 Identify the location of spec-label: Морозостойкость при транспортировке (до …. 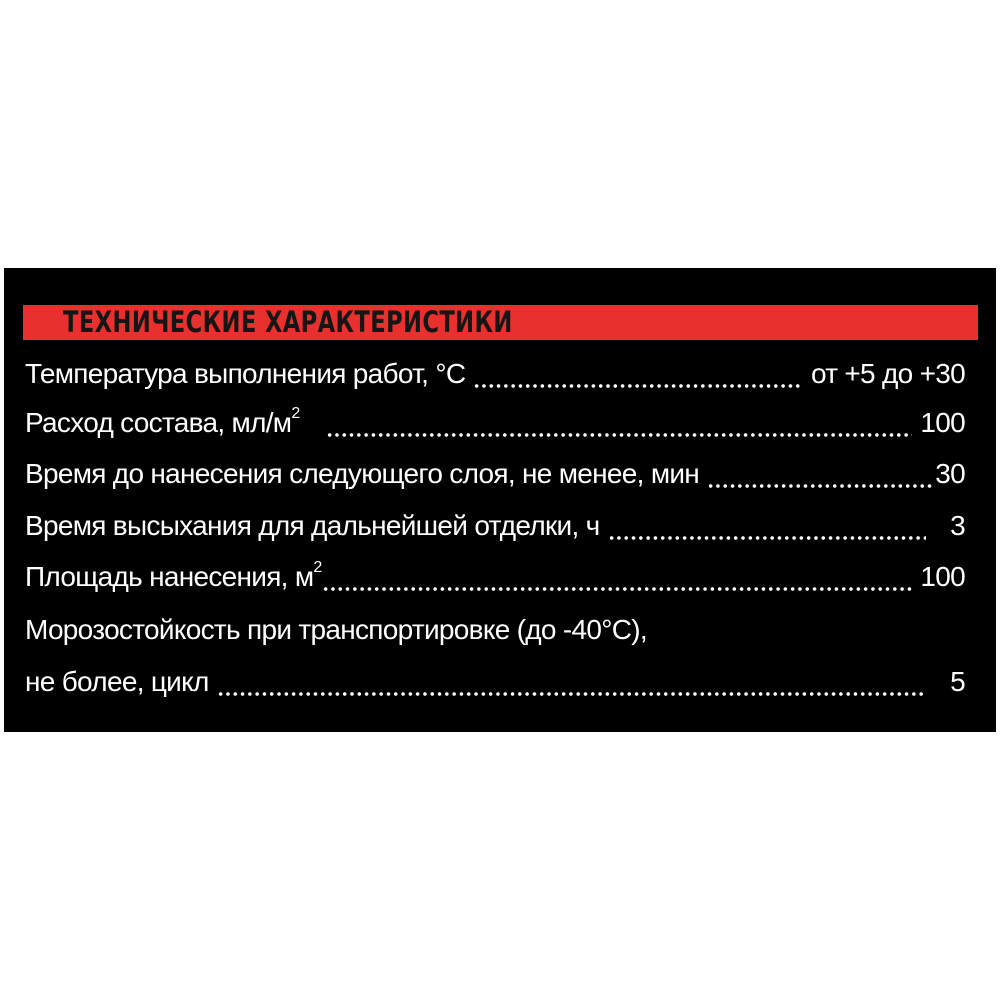
(336, 629).